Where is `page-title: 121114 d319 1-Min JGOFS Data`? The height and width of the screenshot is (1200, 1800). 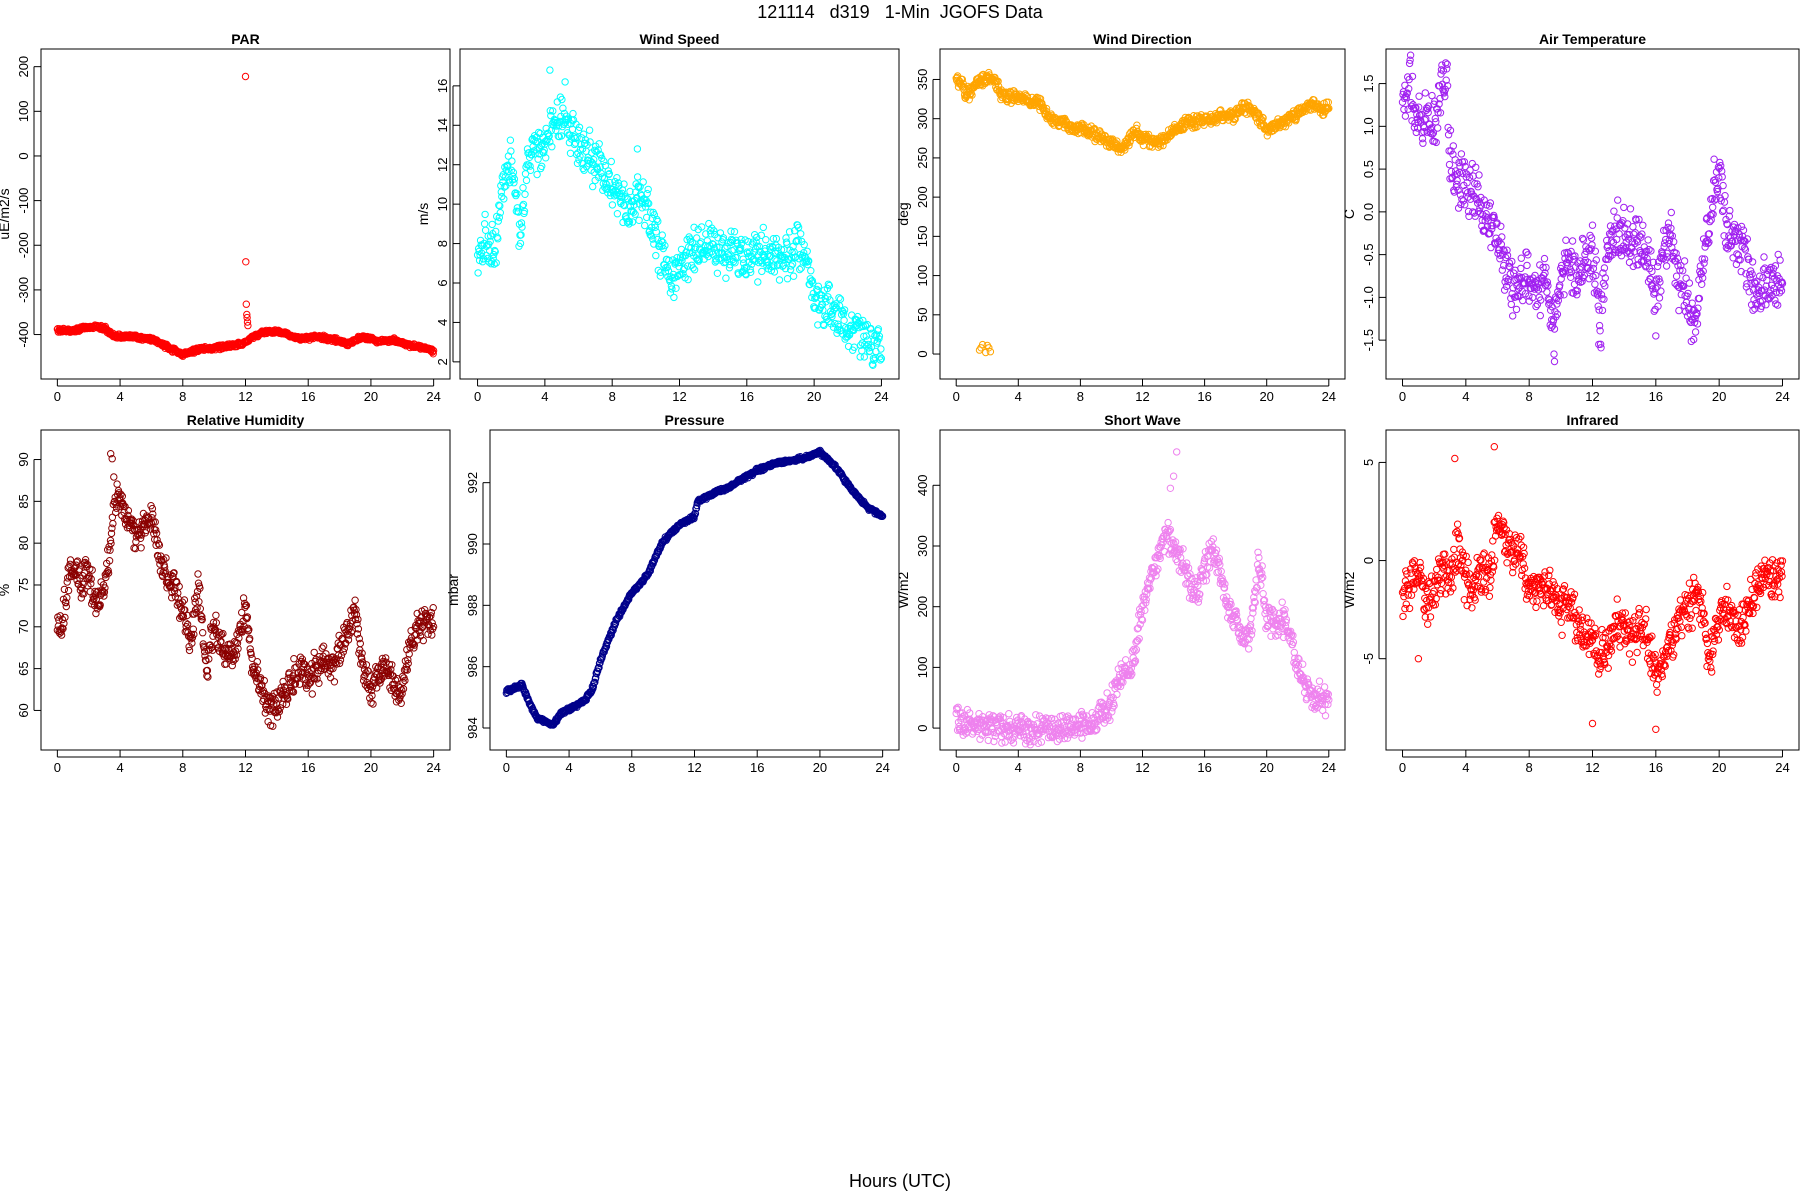
page-title: 121114 d319 1-Min JGOFS Data is located at coordinates (900, 12).